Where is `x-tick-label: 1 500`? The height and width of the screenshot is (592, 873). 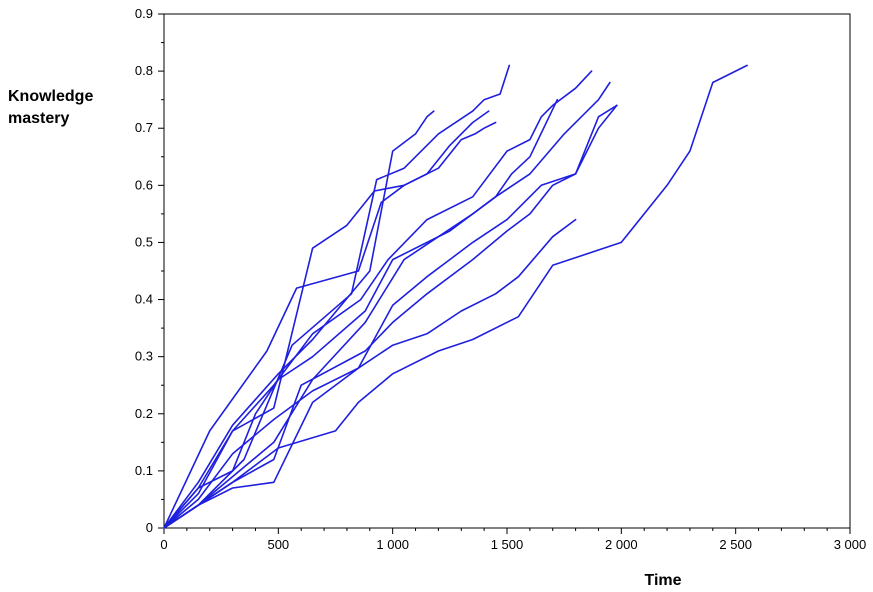 x-tick-label: 1 500 is located at coordinates (507, 544).